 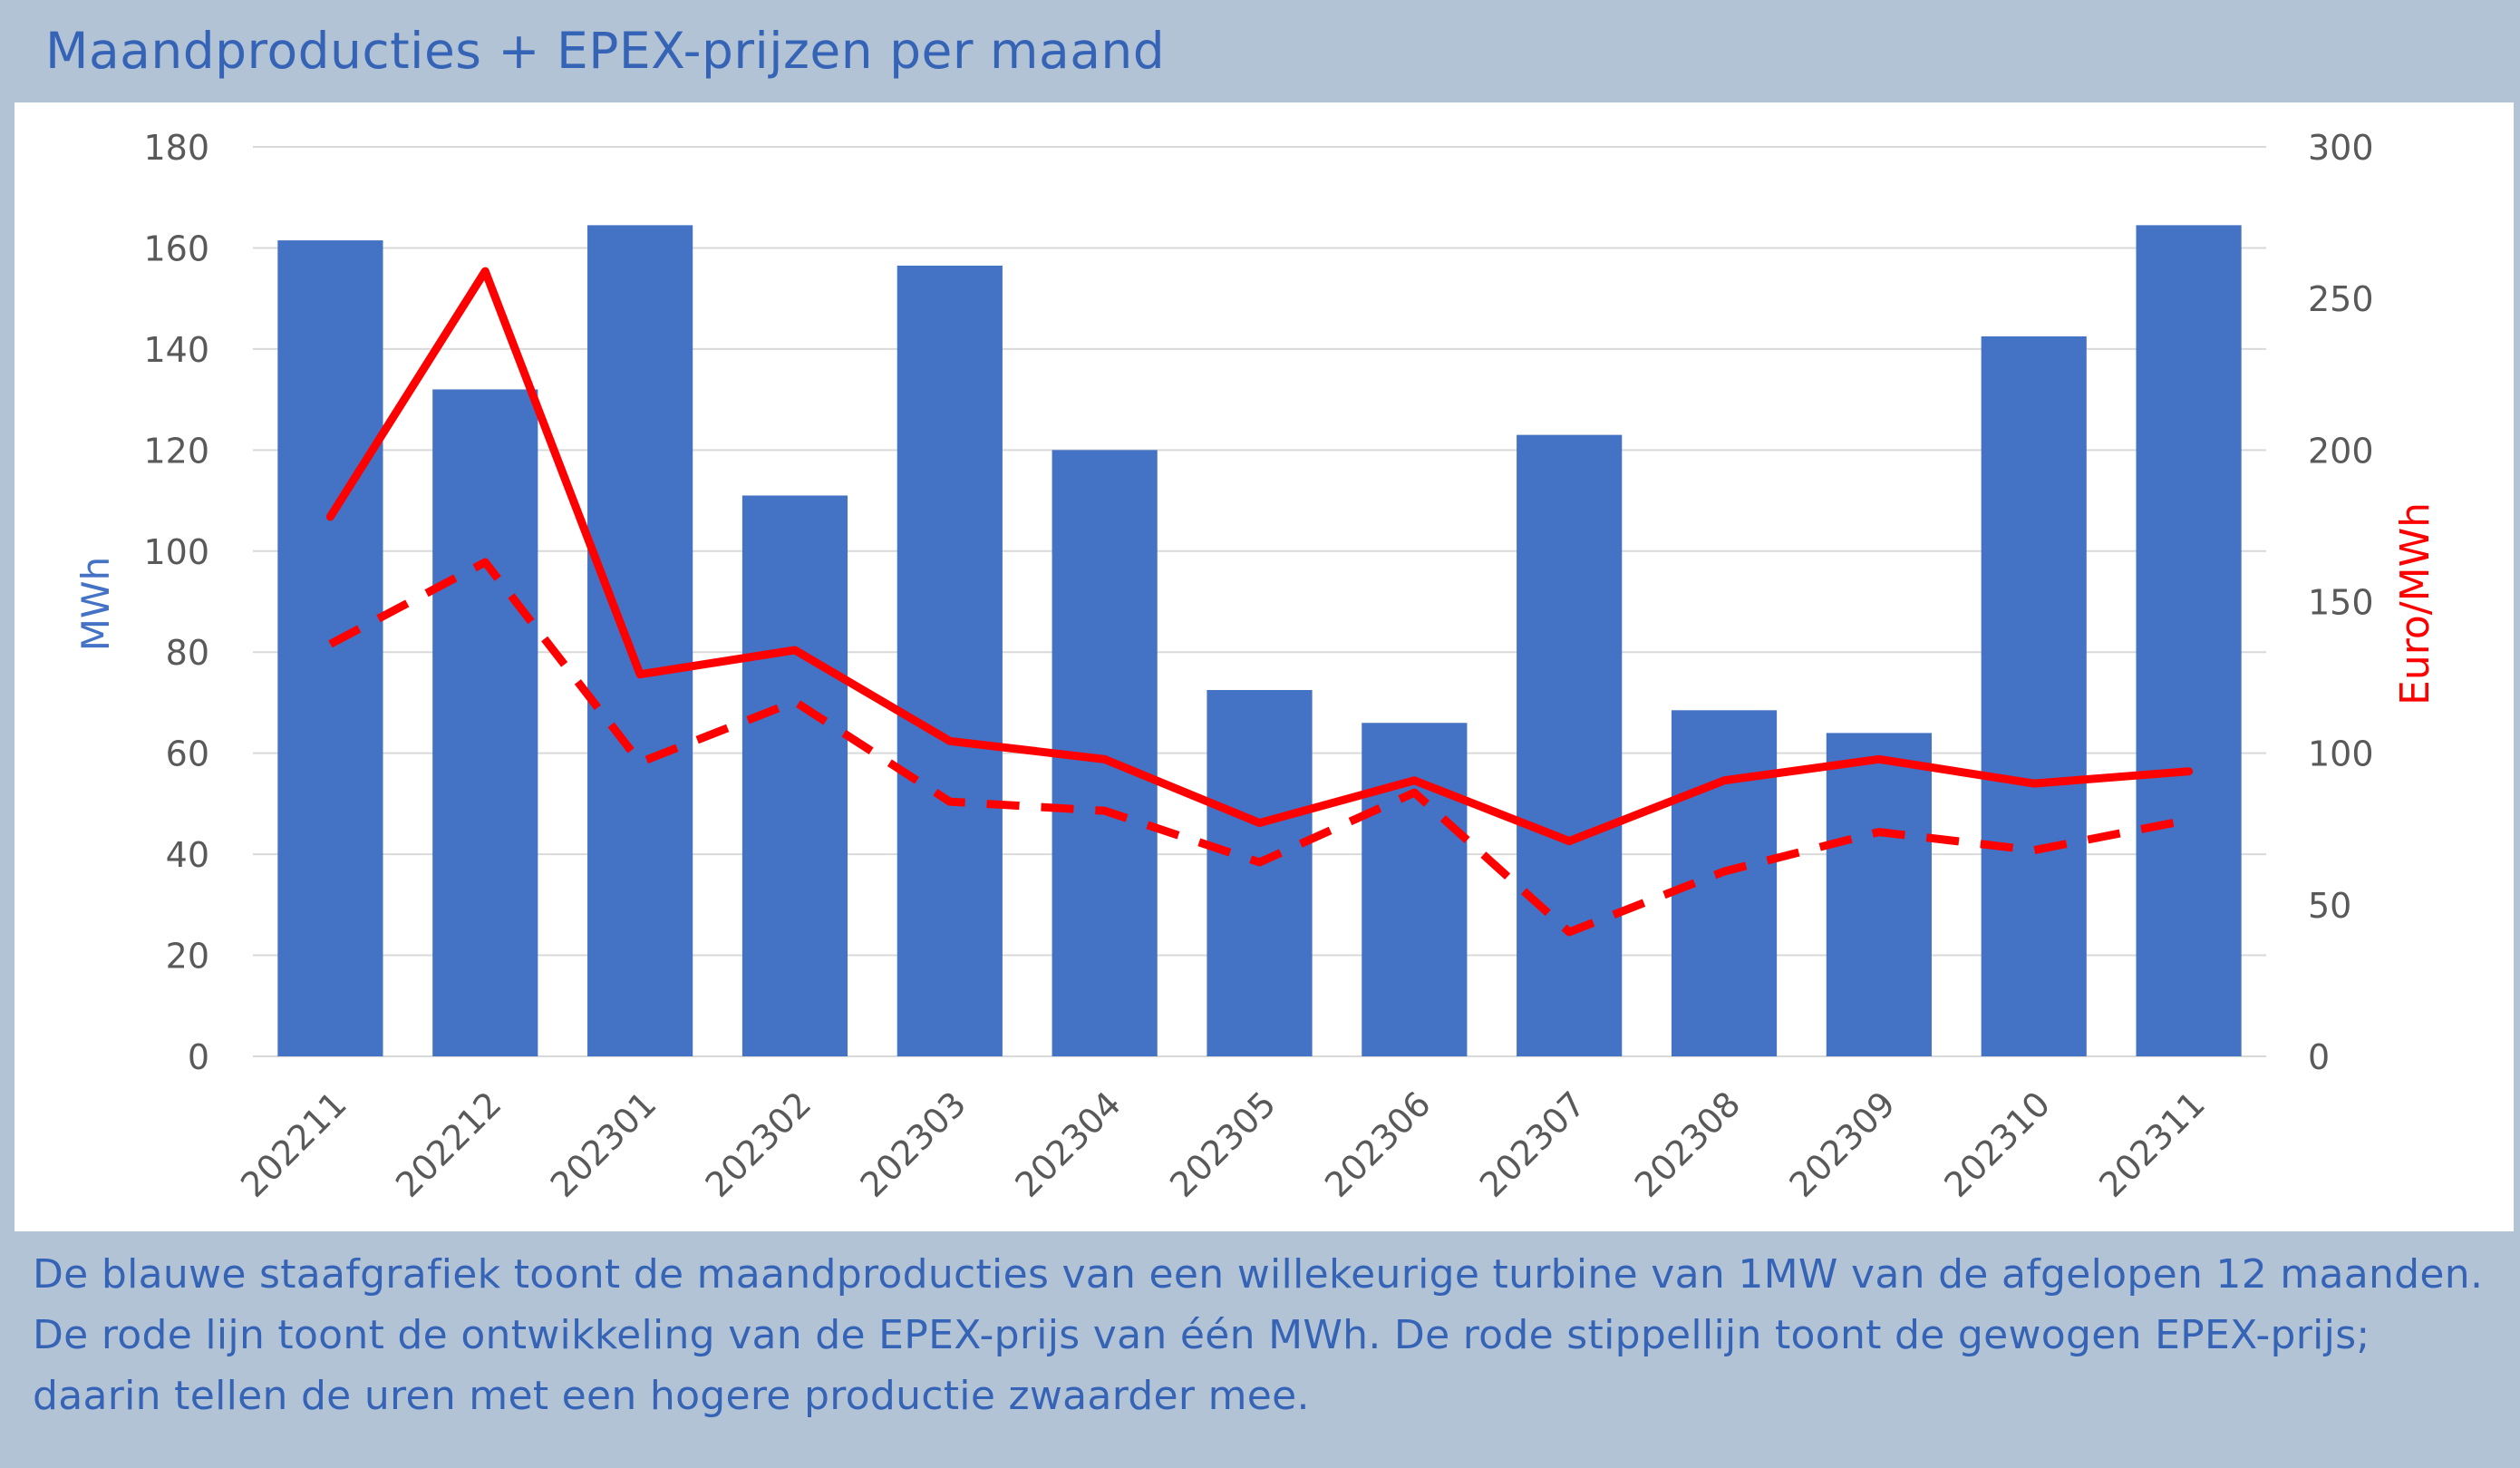 What do you see at coordinates (1843, 1145) in the screenshot?
I see `x-tick-label: 202309` at bounding box center [1843, 1145].